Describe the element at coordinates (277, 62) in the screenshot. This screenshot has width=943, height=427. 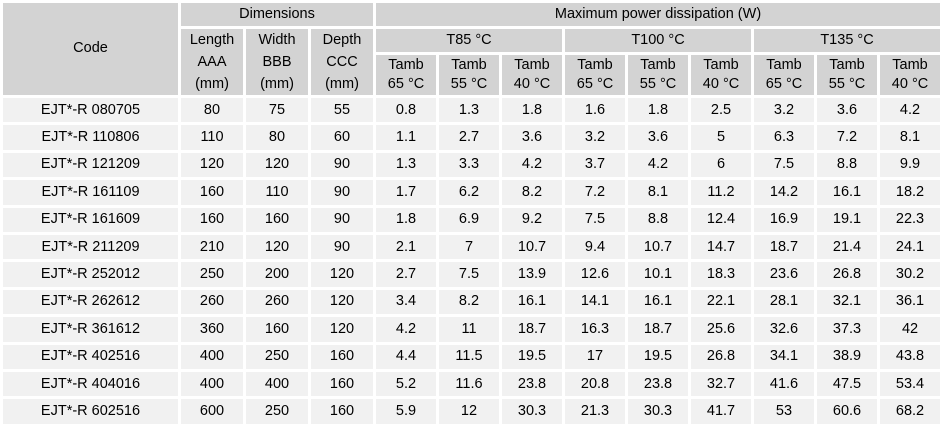
I see `width-designator: BBB` at that location.